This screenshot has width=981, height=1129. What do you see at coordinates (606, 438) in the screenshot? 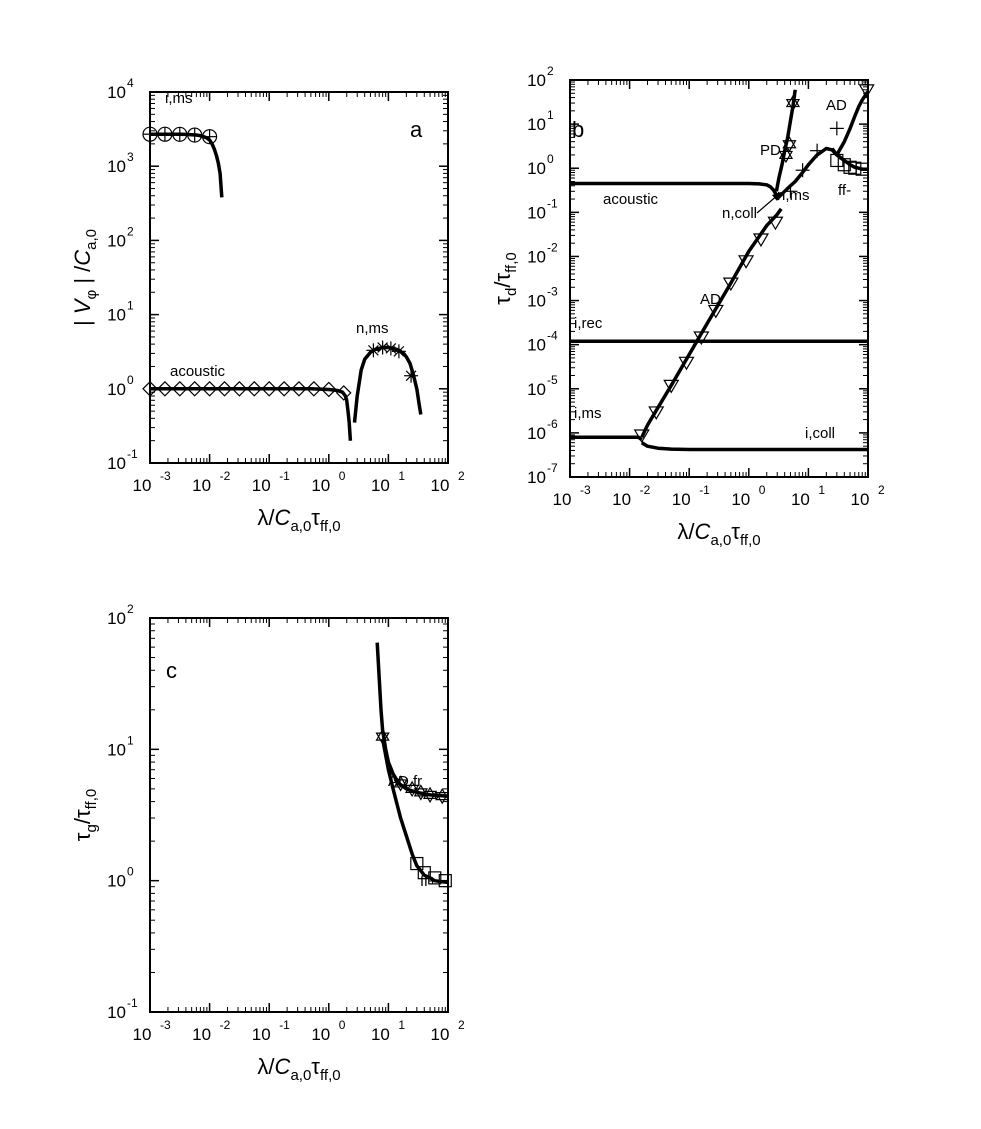
I see `series-line-i-ms` at bounding box center [606, 438].